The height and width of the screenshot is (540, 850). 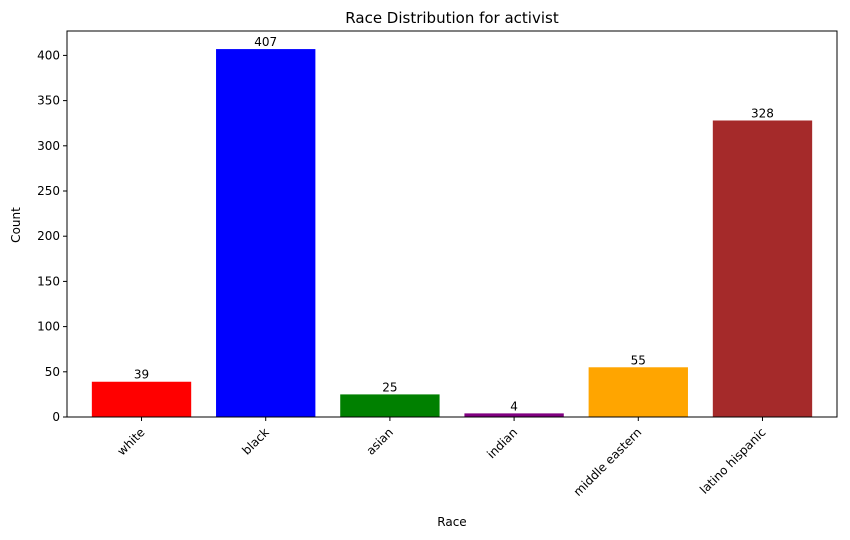 I want to click on data-label: 39, so click(x=141, y=375).